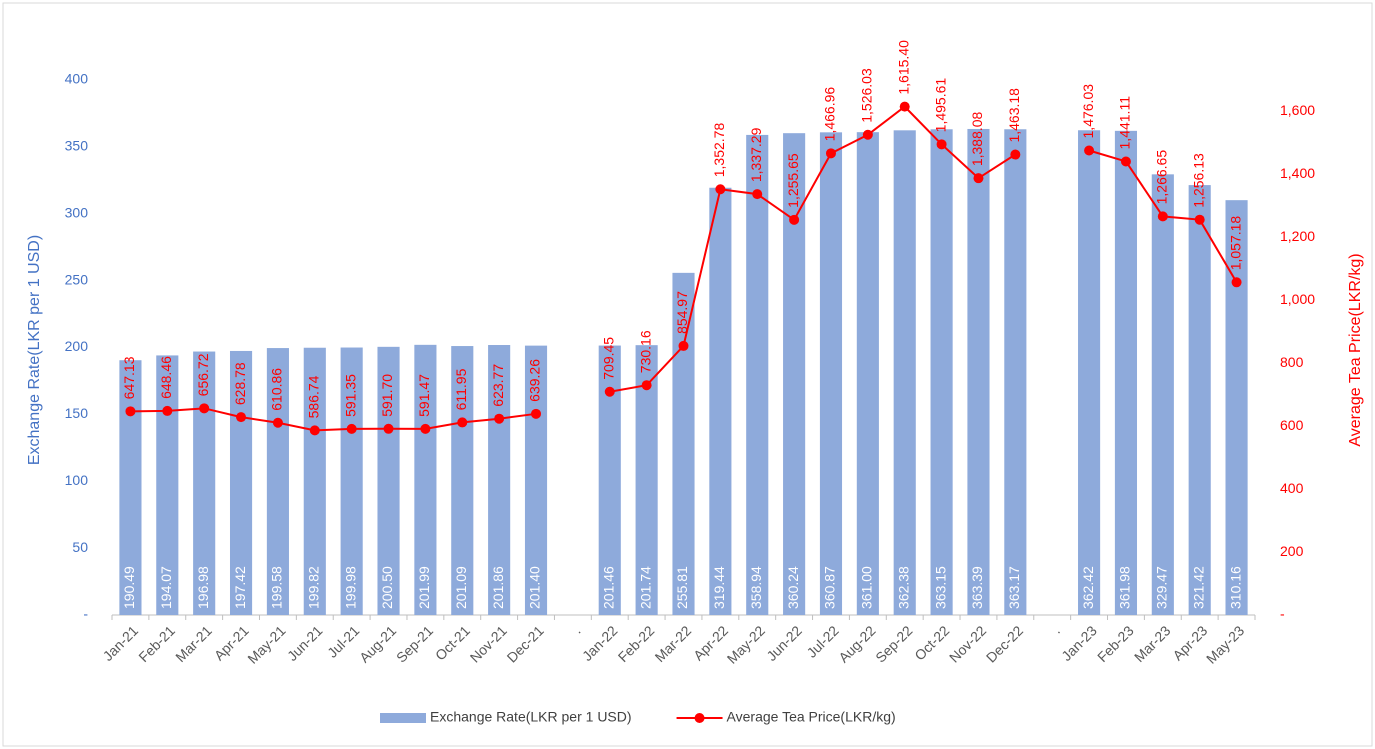 The image size is (1375, 749). What do you see at coordinates (793, 587) in the screenshot?
I see `bar-label: 360.24` at bounding box center [793, 587].